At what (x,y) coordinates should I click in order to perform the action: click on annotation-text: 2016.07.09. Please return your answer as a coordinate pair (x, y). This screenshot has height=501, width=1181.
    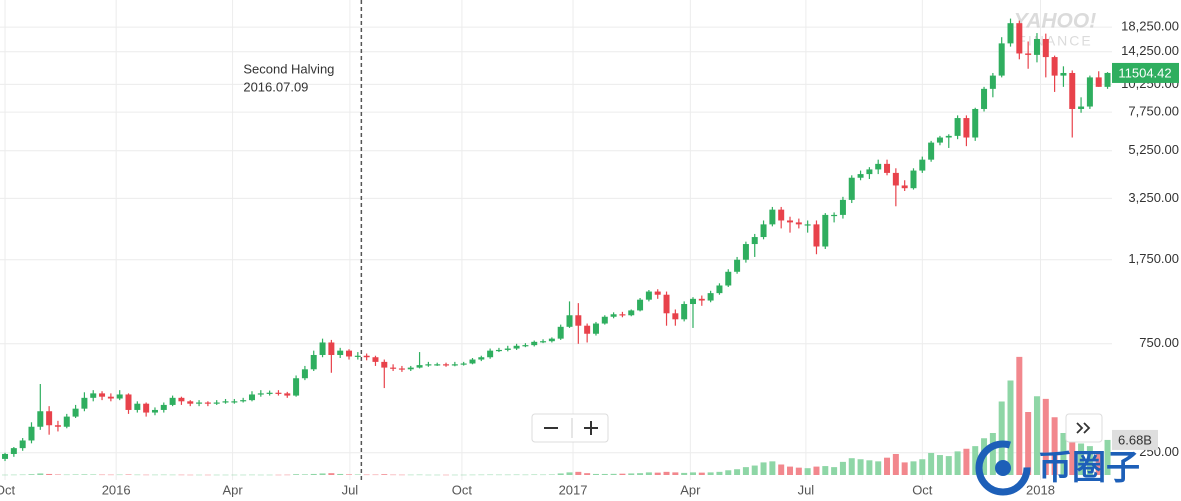
    Looking at the image, I should click on (275, 86).